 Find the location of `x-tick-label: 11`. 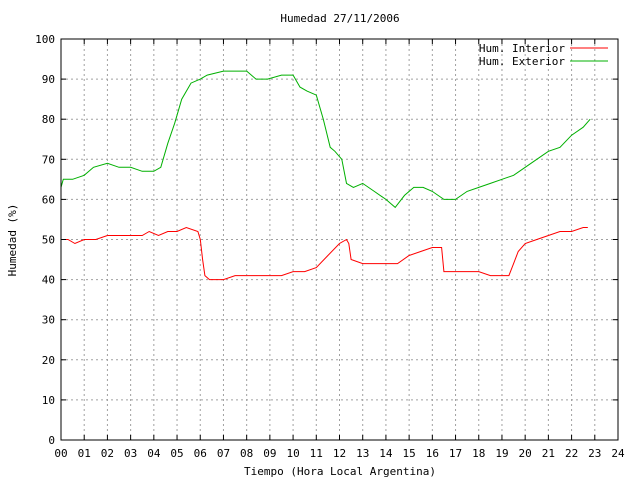

x-tick-label: 11 is located at coordinates (316, 453).